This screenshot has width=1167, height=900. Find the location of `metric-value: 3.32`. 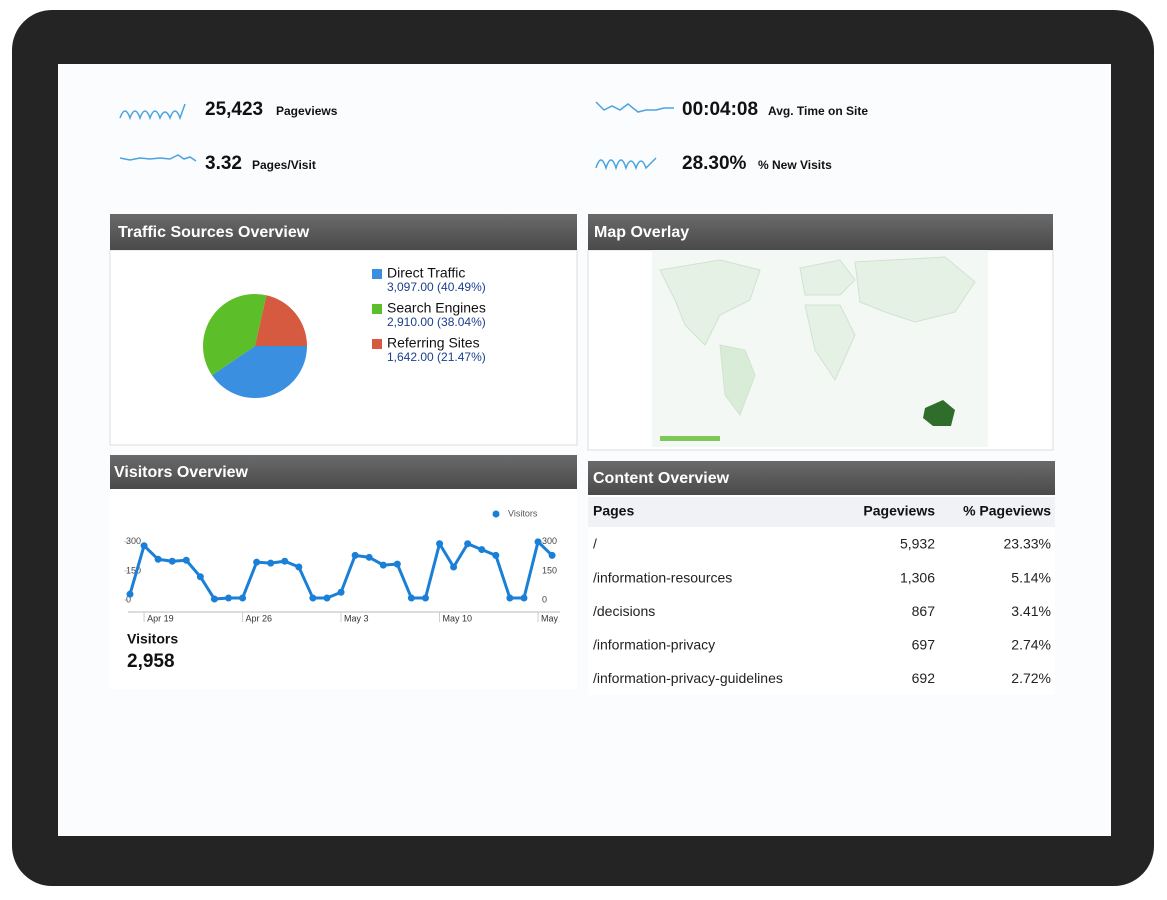

metric-value: 3.32 is located at coordinates (223, 163).